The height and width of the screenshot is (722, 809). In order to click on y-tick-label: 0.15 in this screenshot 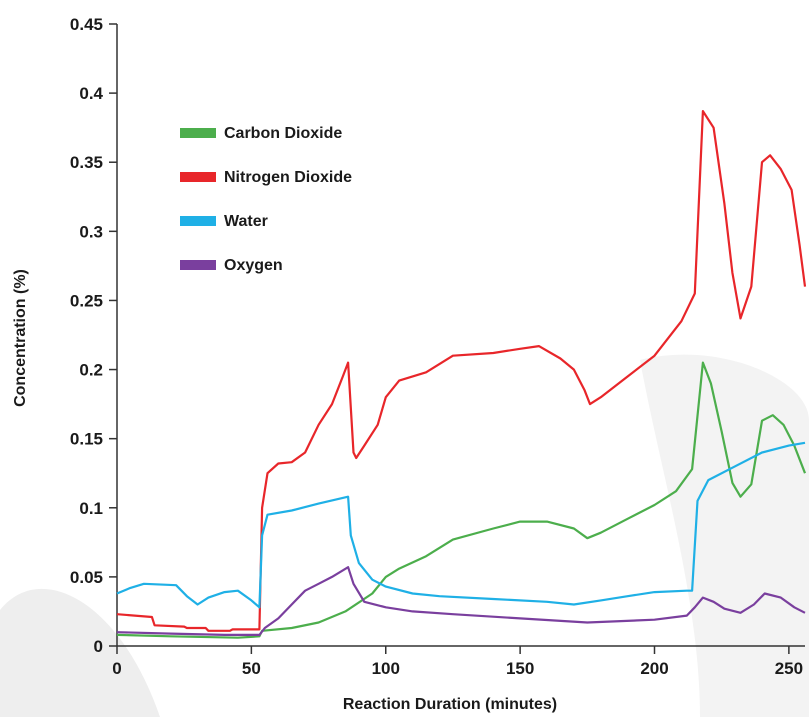, I will do `click(86, 439)`.